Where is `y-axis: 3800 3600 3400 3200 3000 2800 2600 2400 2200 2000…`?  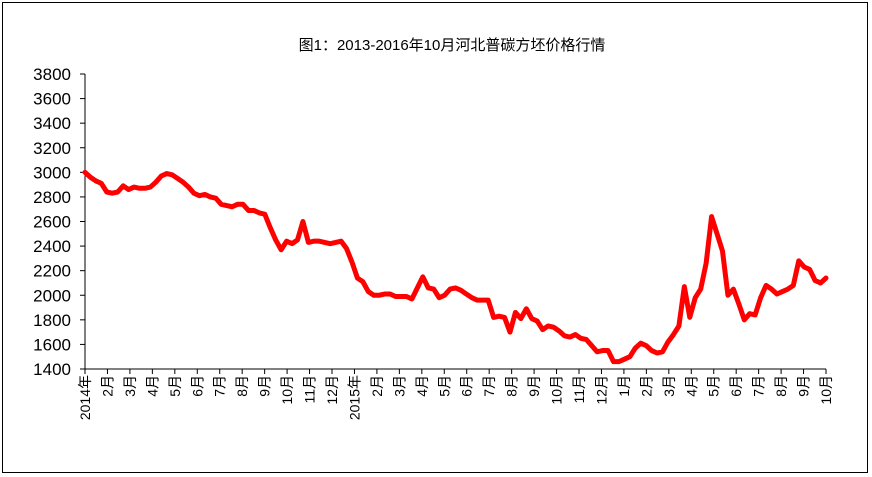
y-axis: 3800 3600 3400 3200 3000 2800 2600 2400 2200 2000… is located at coordinates (59, 222).